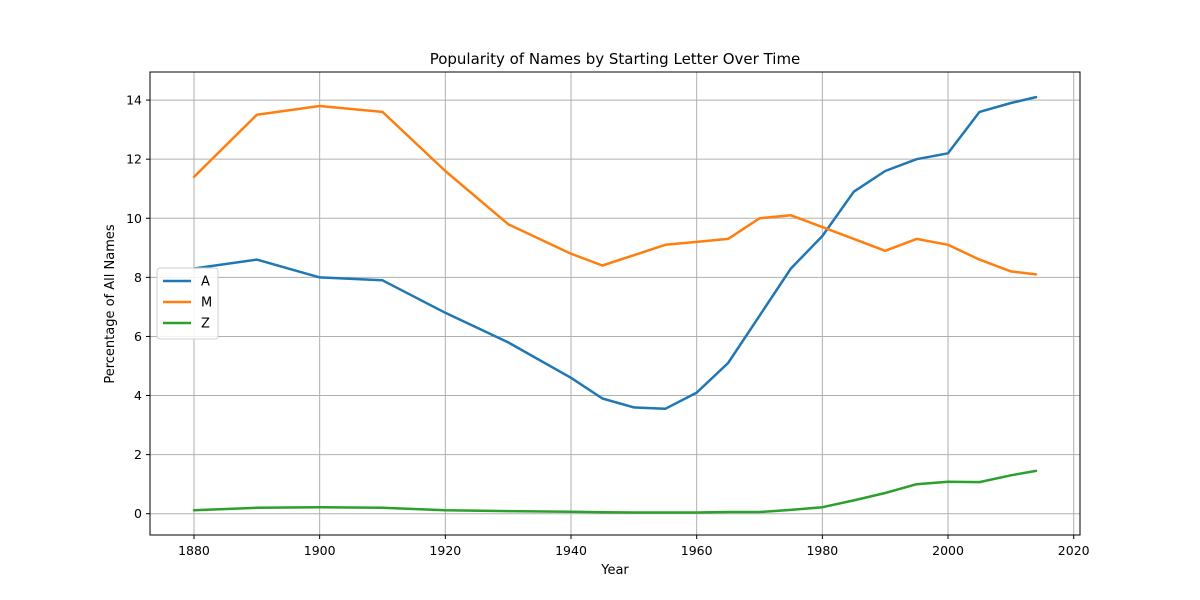 Image resolution: width=1200 pixels, height=600 pixels. I want to click on legend-label-a: A, so click(205, 282).